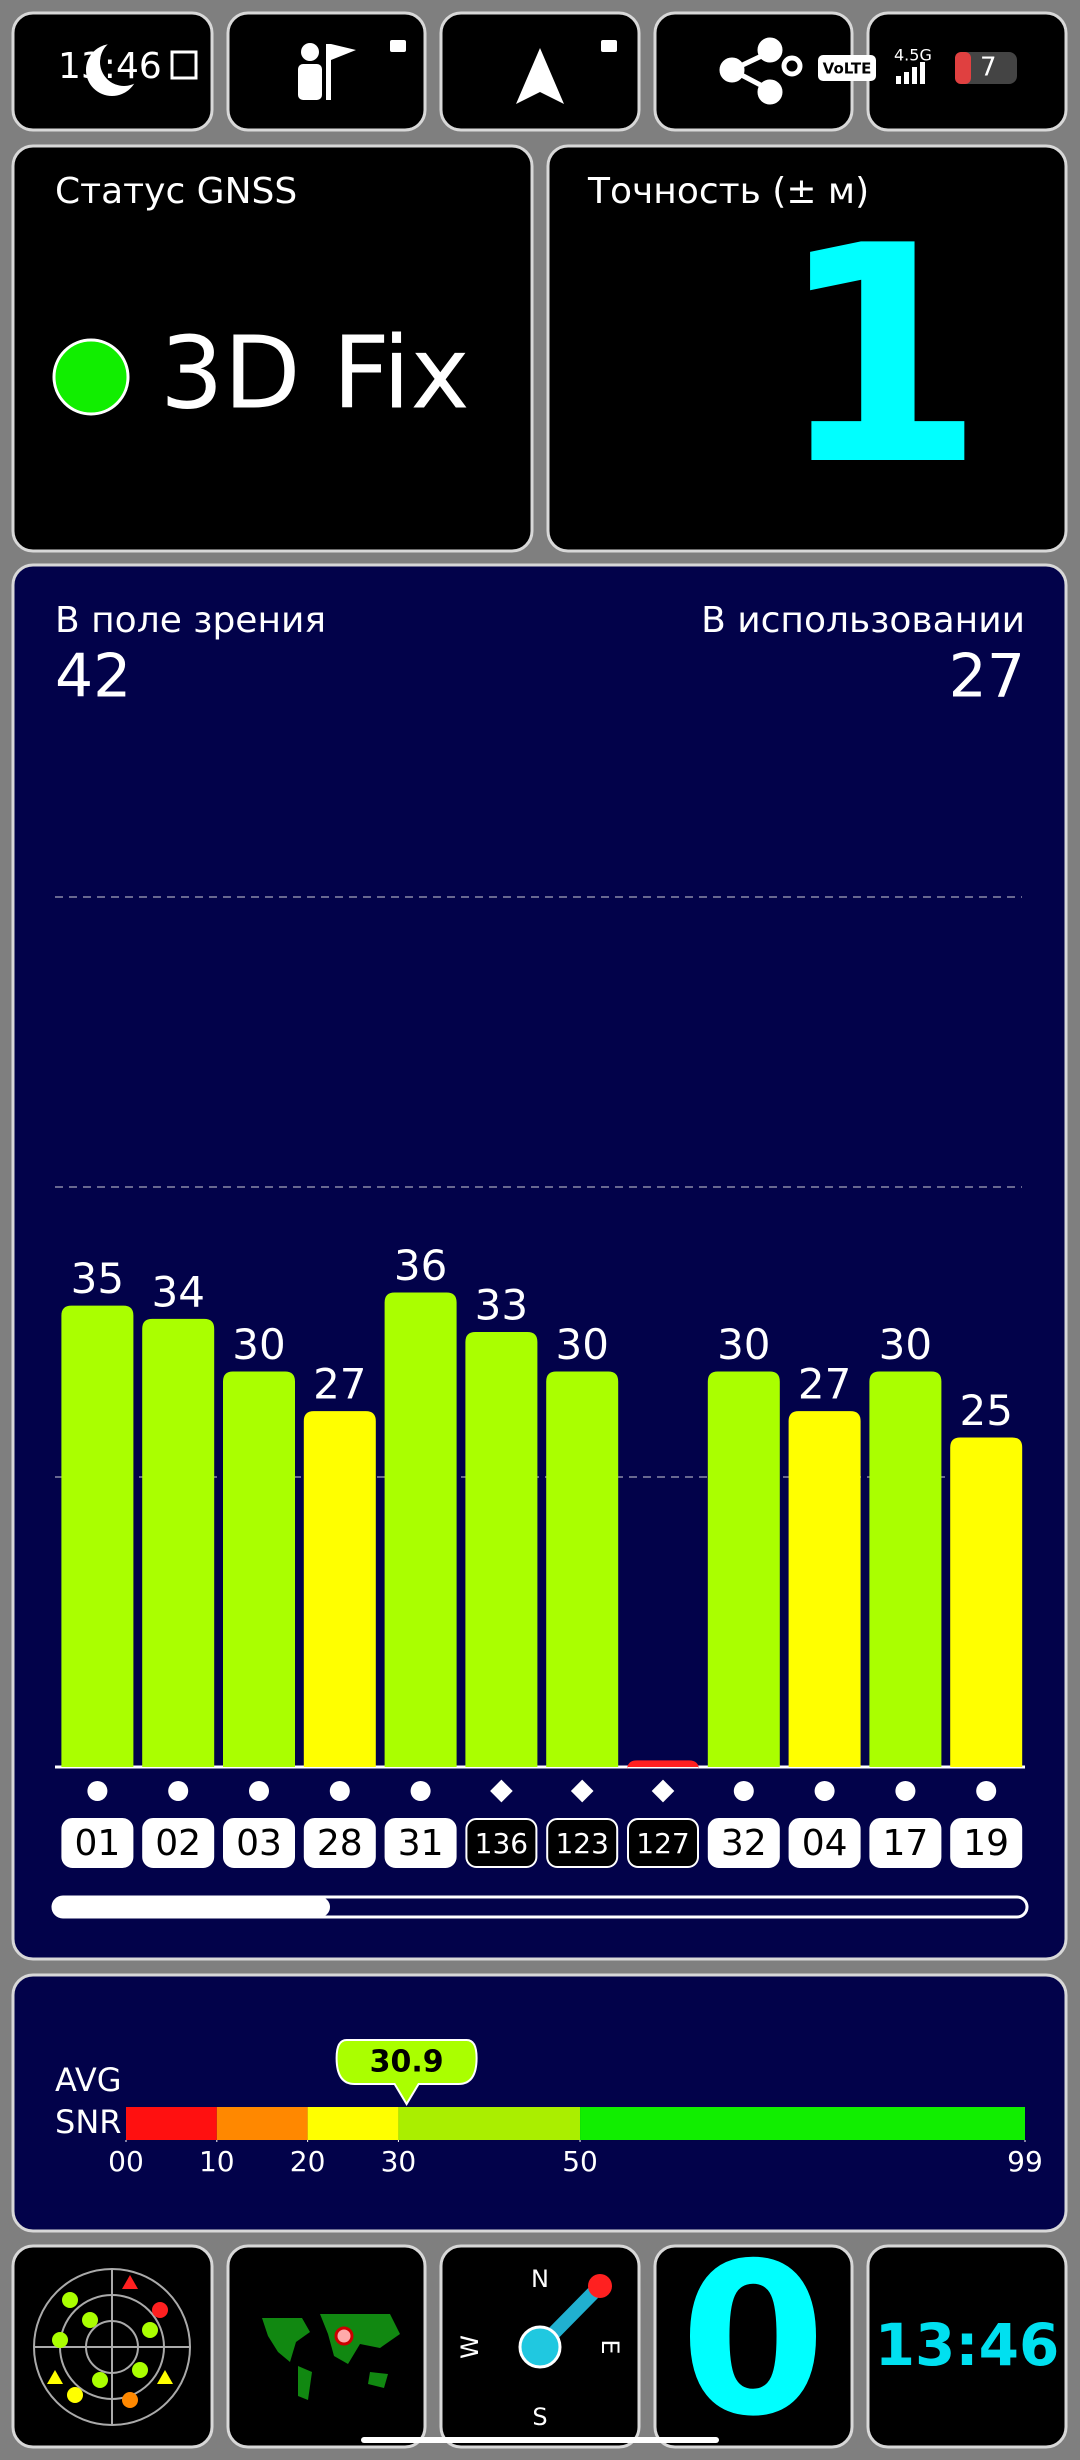 This screenshot has width=1080, height=2460. I want to click on snr-panel, so click(539, 2103).